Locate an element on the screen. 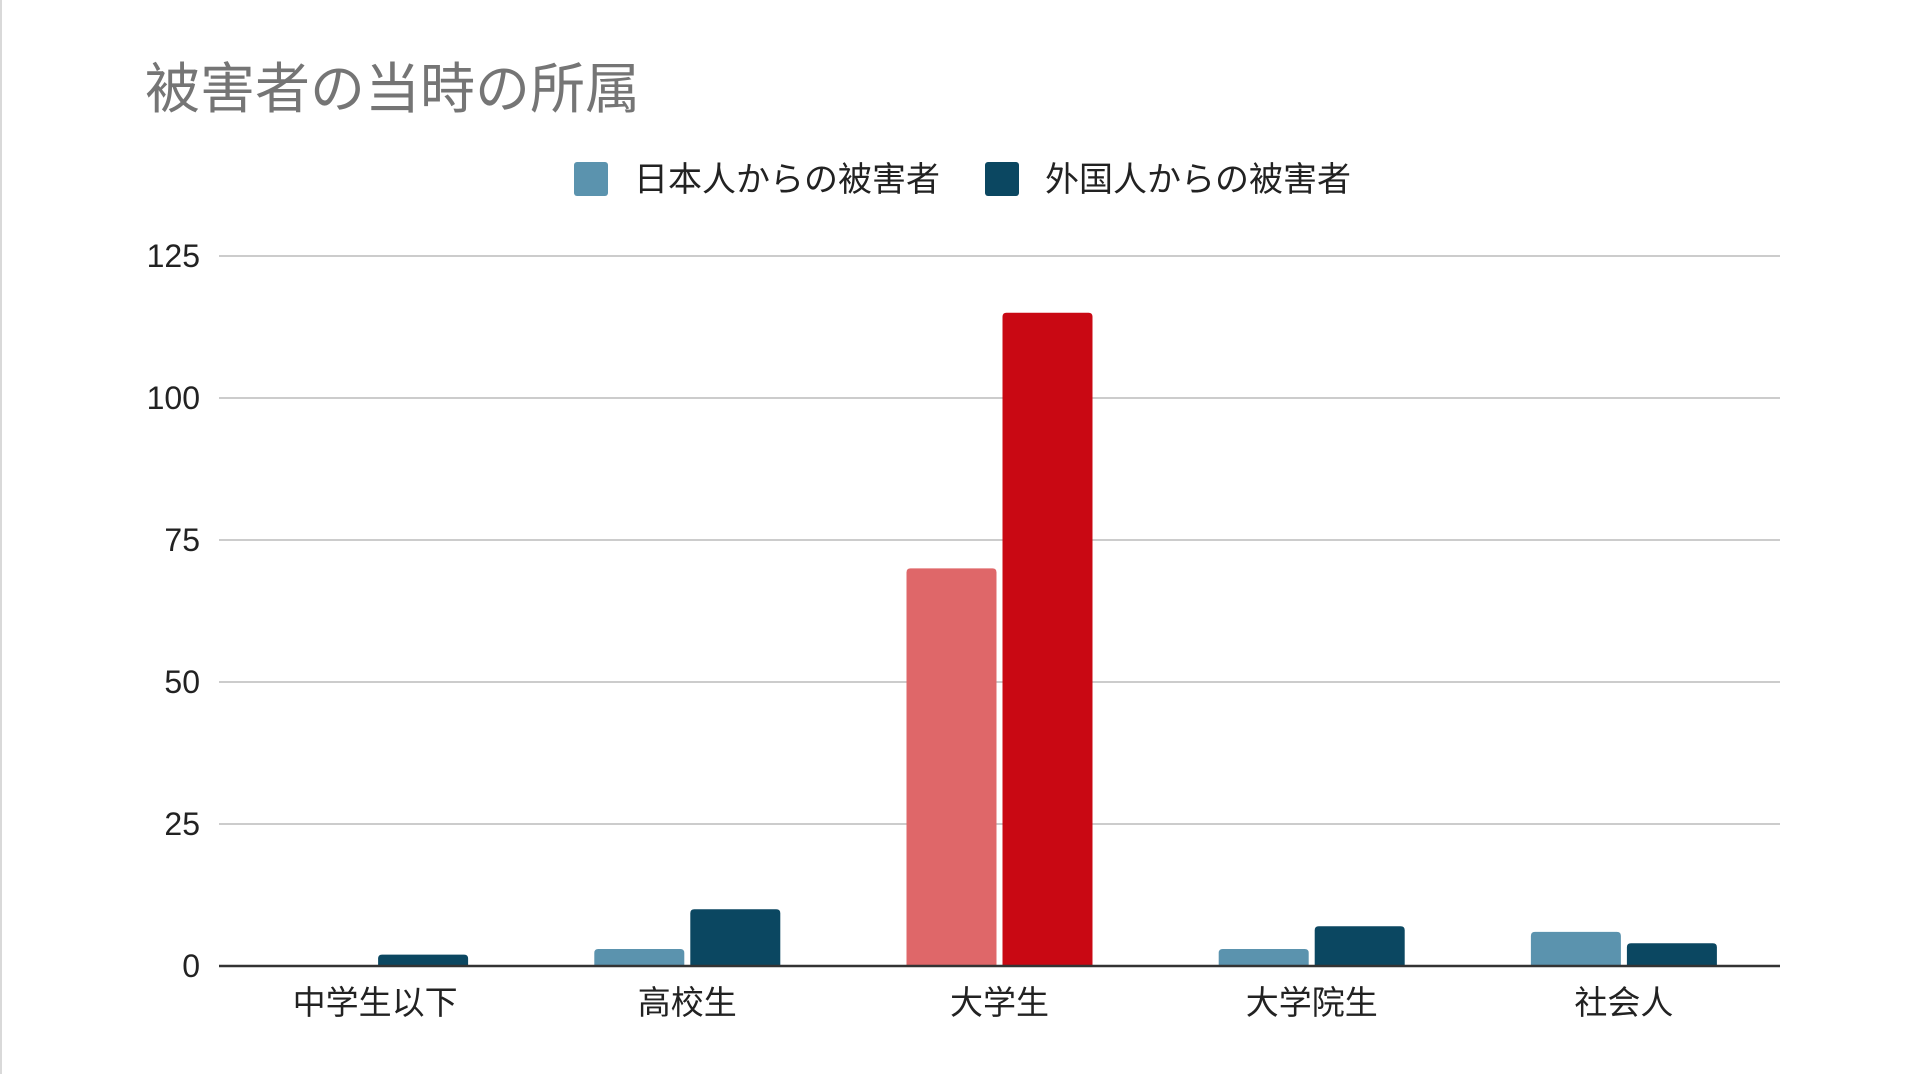 The image size is (1922, 1074). y-tick-label: 25 is located at coordinates (182, 824).